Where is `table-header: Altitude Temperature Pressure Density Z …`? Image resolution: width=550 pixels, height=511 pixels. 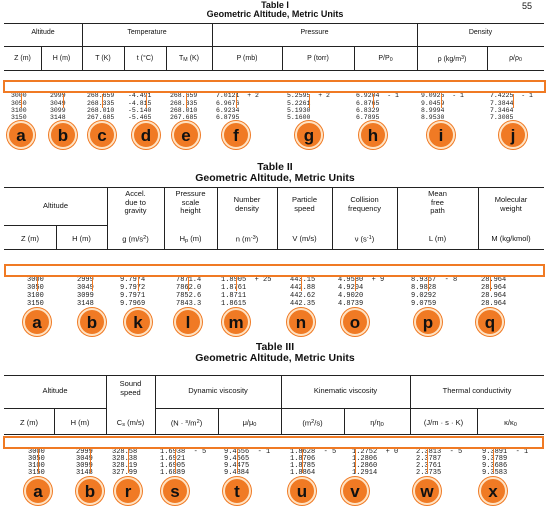
table-header: Altitude Temperature Pressure Density Z … is located at coordinates (274, 47).